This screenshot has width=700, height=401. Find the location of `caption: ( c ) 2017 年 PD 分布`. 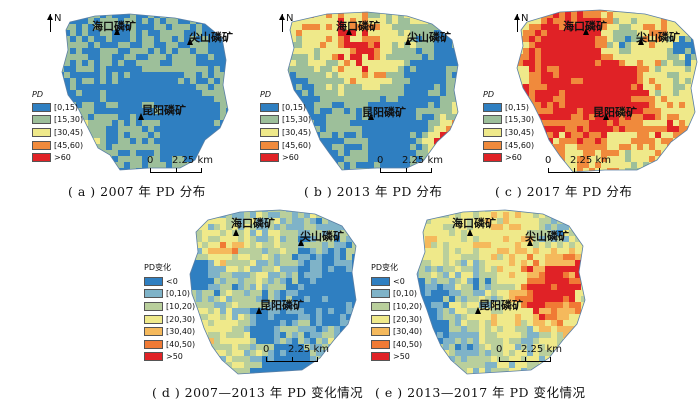

caption: ( c ) 2017 年 PD 分布 is located at coordinates (564, 191).